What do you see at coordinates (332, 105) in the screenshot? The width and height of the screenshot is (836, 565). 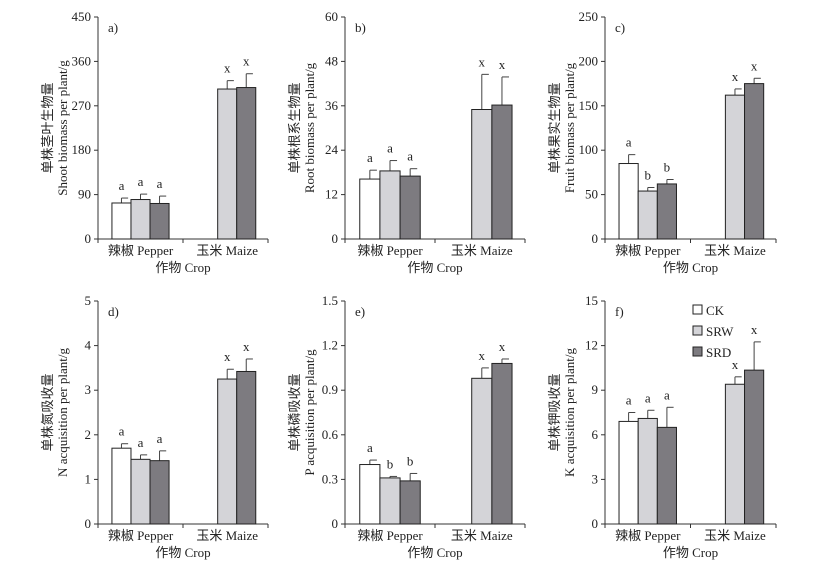 I see `y-tick-label: 36` at bounding box center [332, 105].